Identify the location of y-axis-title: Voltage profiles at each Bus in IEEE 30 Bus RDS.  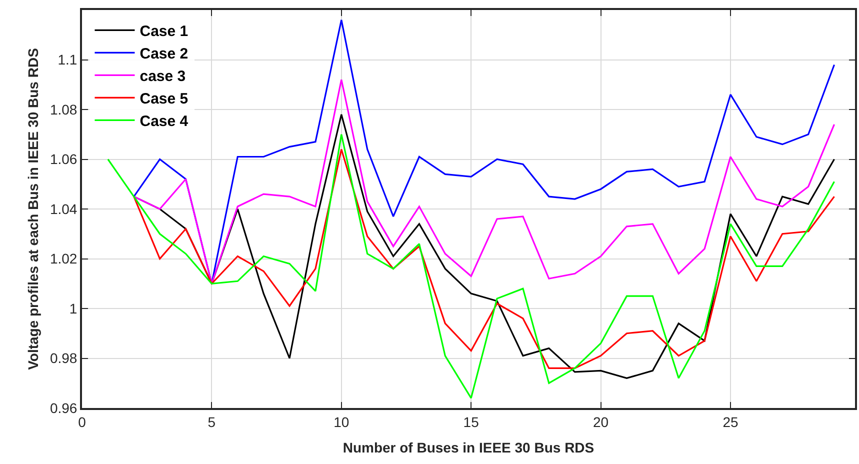
(33, 209).